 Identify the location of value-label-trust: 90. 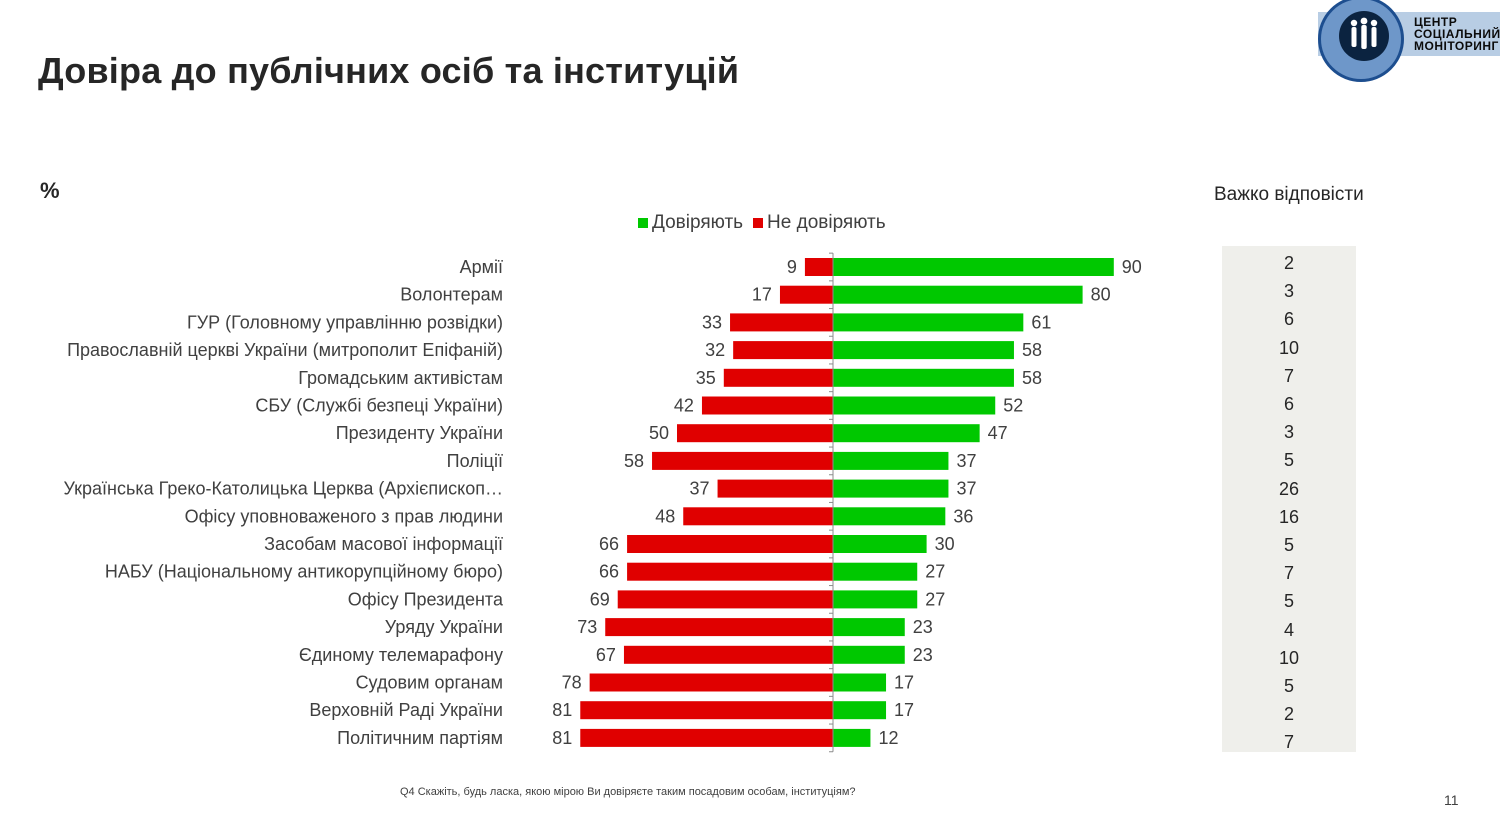
(1132, 267).